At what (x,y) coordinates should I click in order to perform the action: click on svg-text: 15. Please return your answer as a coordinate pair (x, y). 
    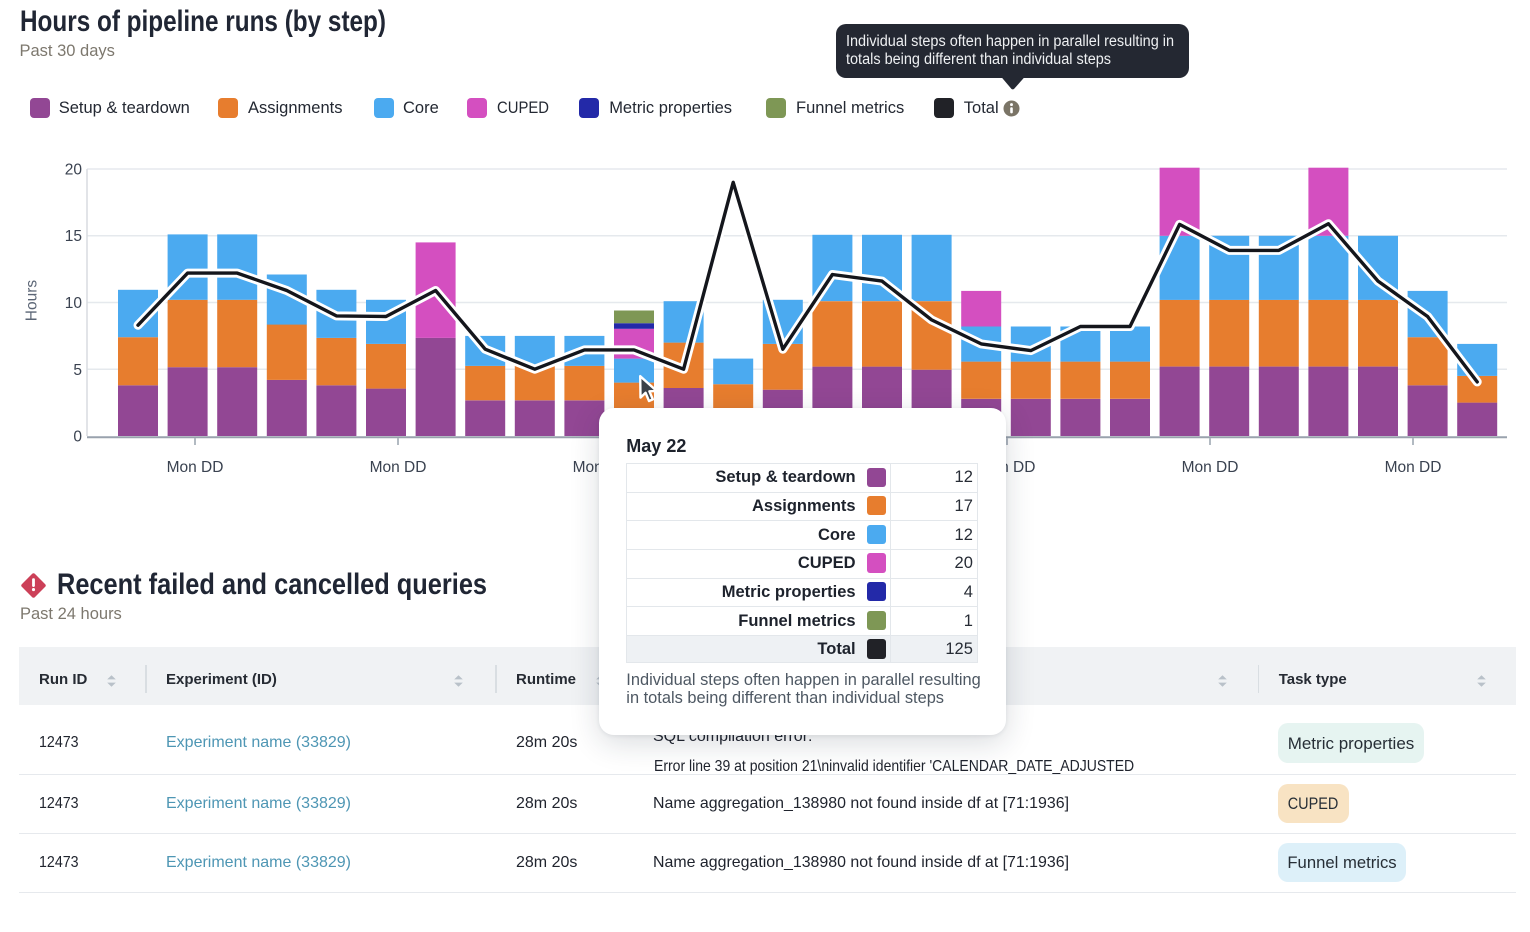
    Looking at the image, I should click on (73, 236).